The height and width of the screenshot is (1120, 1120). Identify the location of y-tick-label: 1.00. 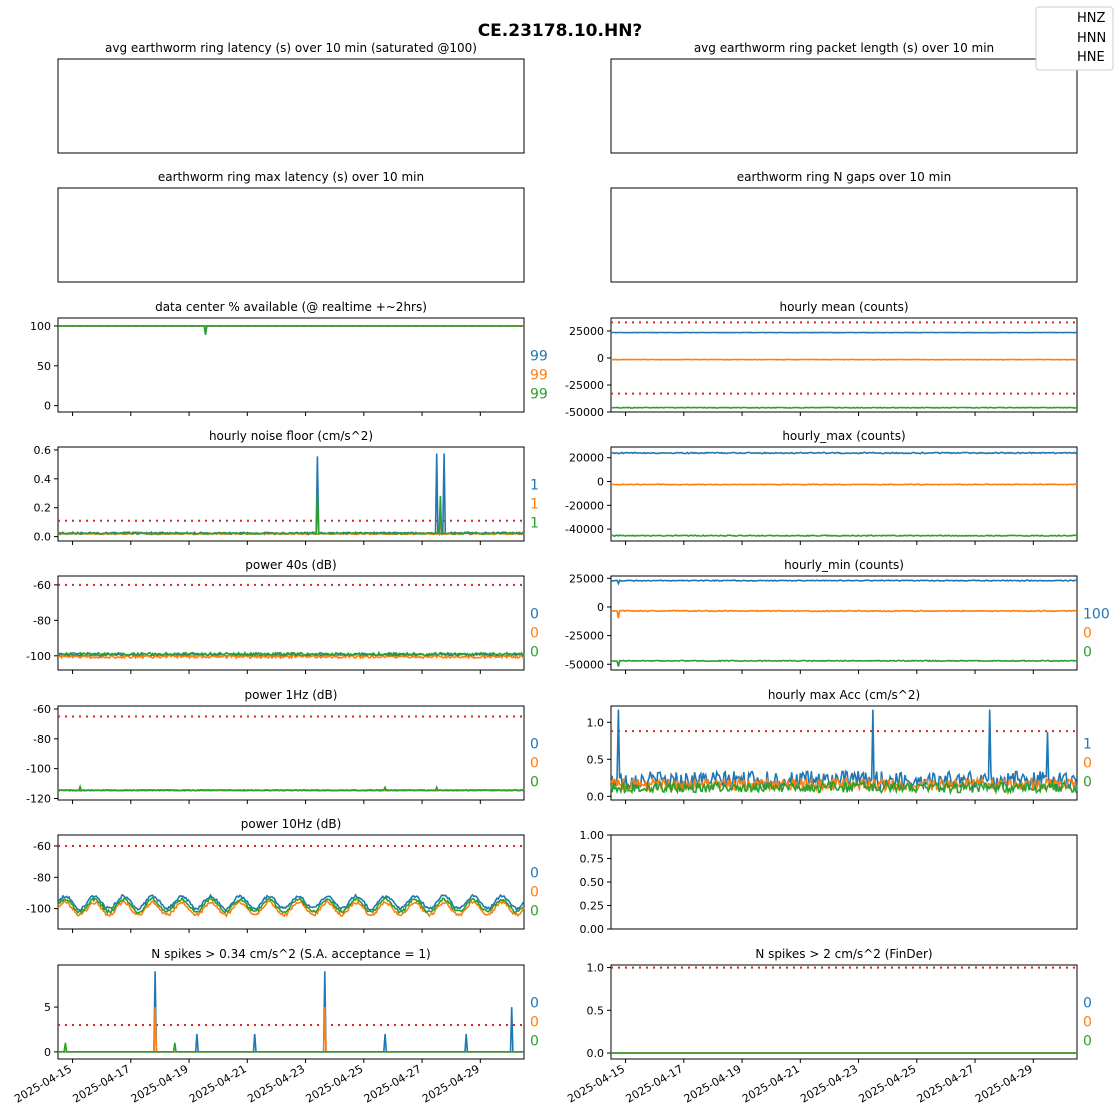
(592, 835).